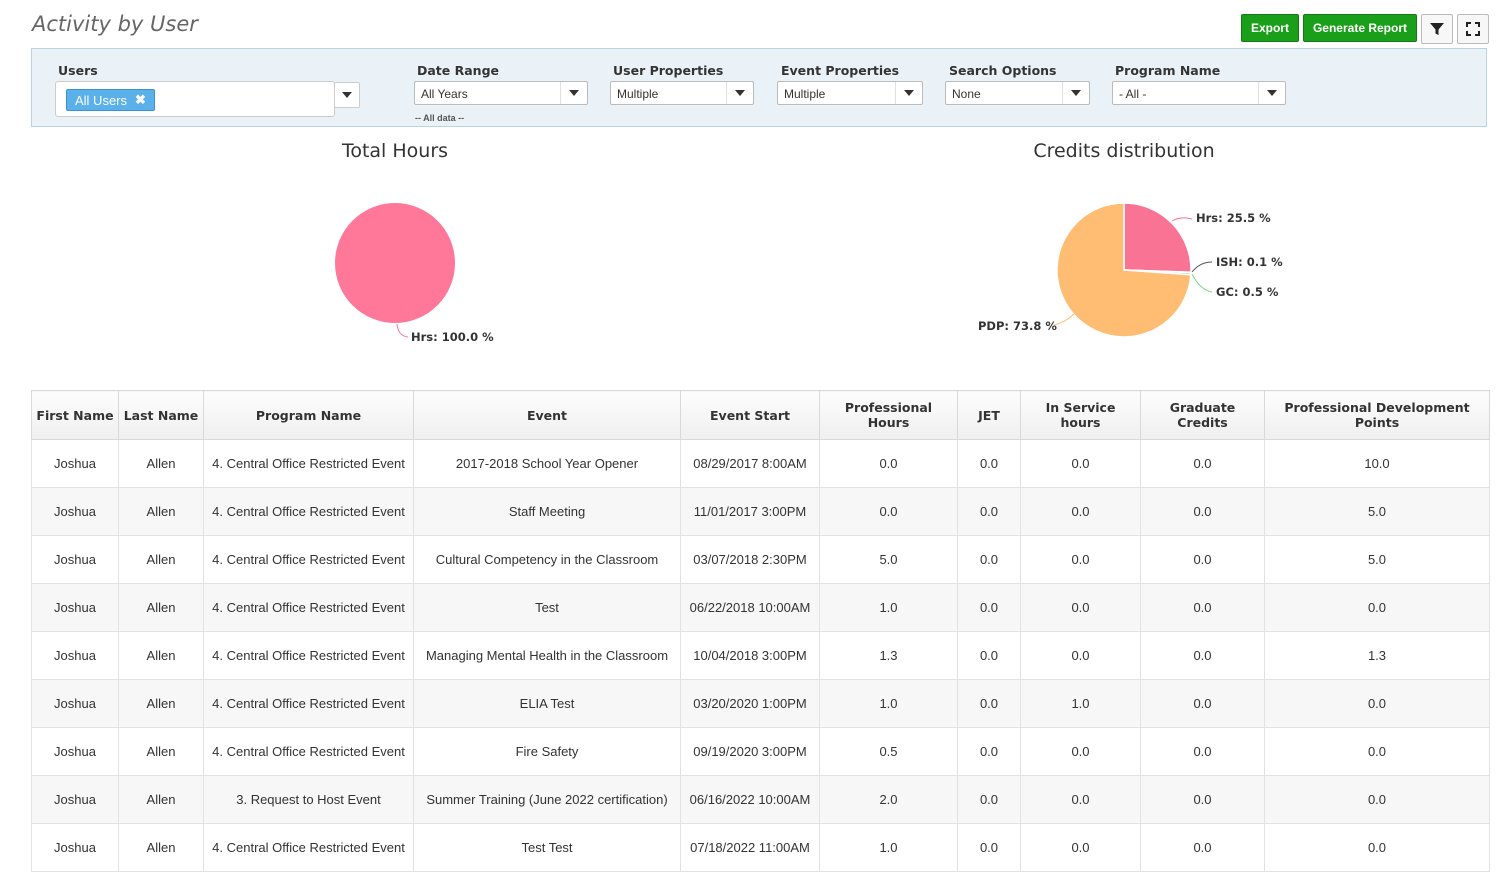  What do you see at coordinates (1017, 93) in the screenshot?
I see `search-options-select: None` at bounding box center [1017, 93].